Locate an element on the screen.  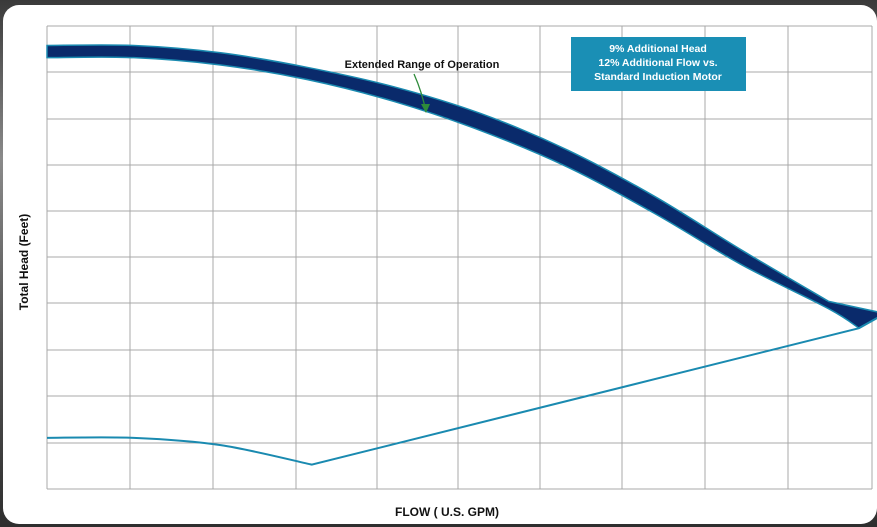
callout-background is located at coordinates (658, 64).